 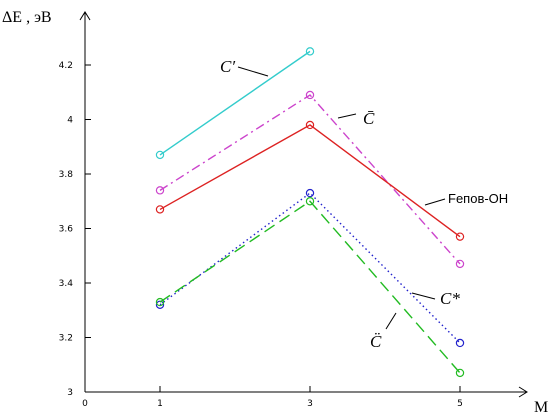 I want to click on series-label-c-prime: C′, so click(x=227, y=66).